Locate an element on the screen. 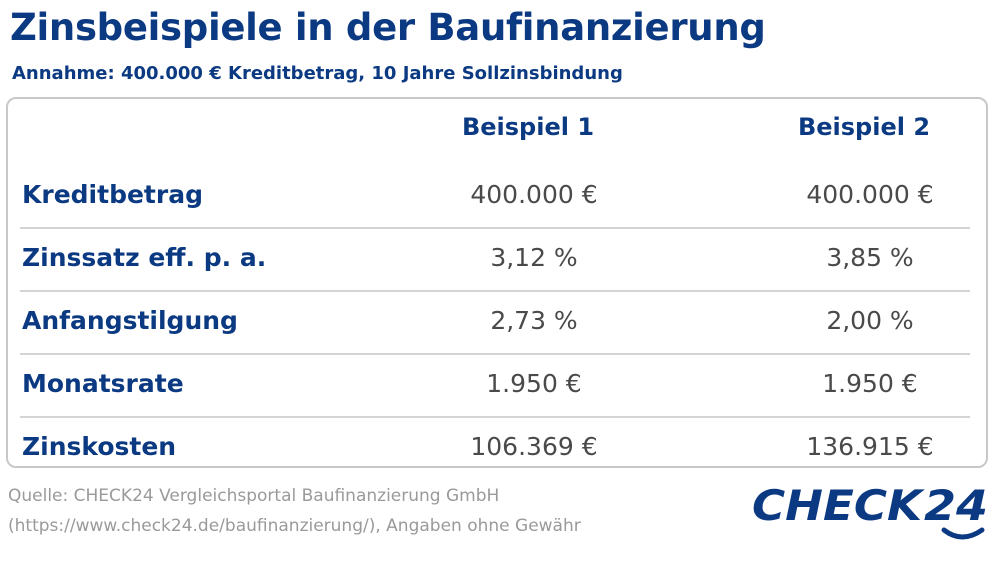 The width and height of the screenshot is (1000, 563). table-row-monatsrate: Monatsrate 1.950 € 1.950 € is located at coordinates (495, 386).